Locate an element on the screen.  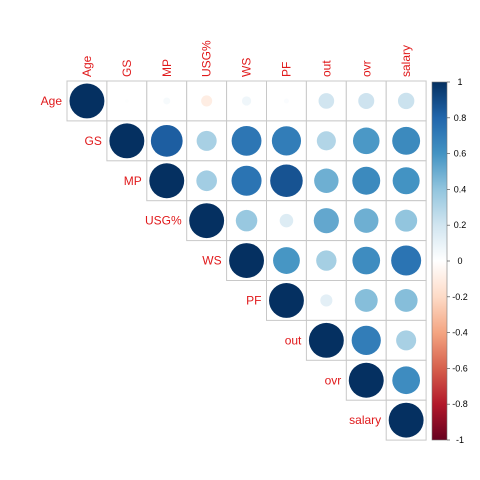
corr-circle-out-ovr is located at coordinates (366, 340).